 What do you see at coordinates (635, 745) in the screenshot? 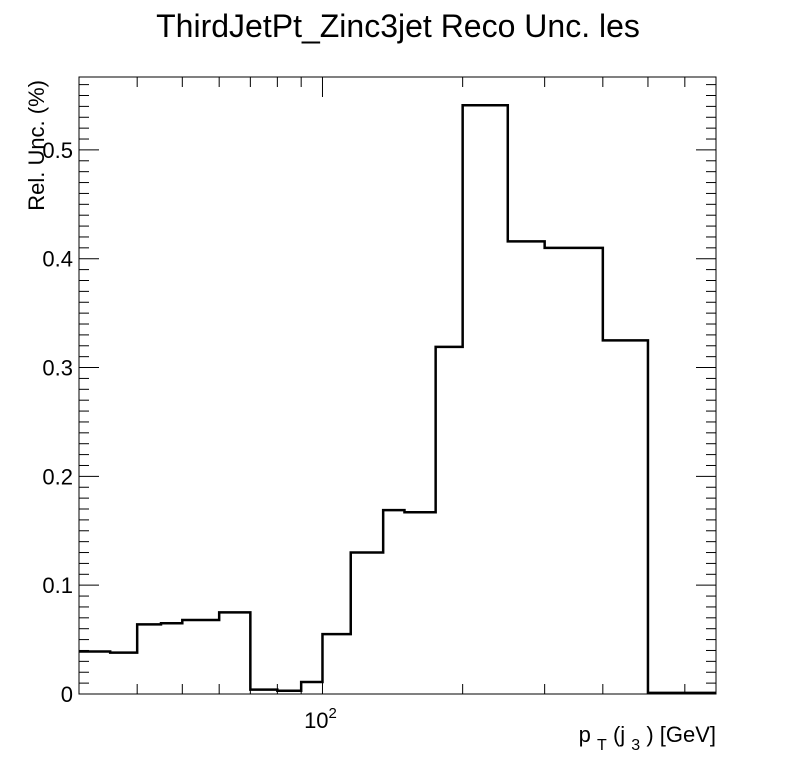
I see `x-label-sub-3: 3` at bounding box center [635, 745].